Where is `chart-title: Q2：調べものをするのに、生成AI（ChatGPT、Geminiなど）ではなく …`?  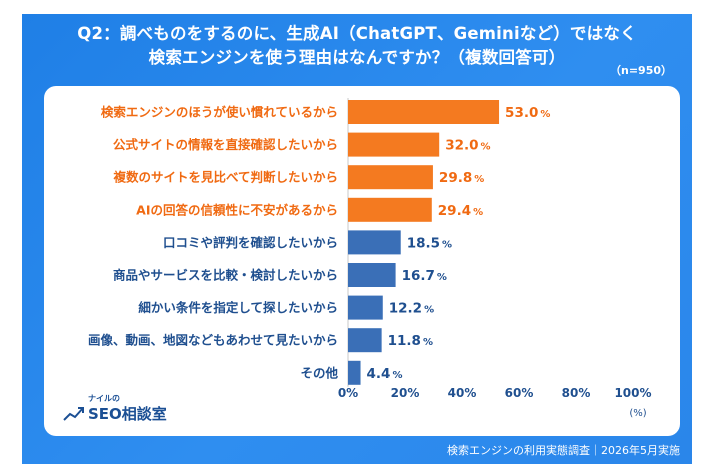 chart-title: Q2：調べものをするのに、生成AI（ChatGPT、Geminiなど）ではなく … is located at coordinates (357, 46).